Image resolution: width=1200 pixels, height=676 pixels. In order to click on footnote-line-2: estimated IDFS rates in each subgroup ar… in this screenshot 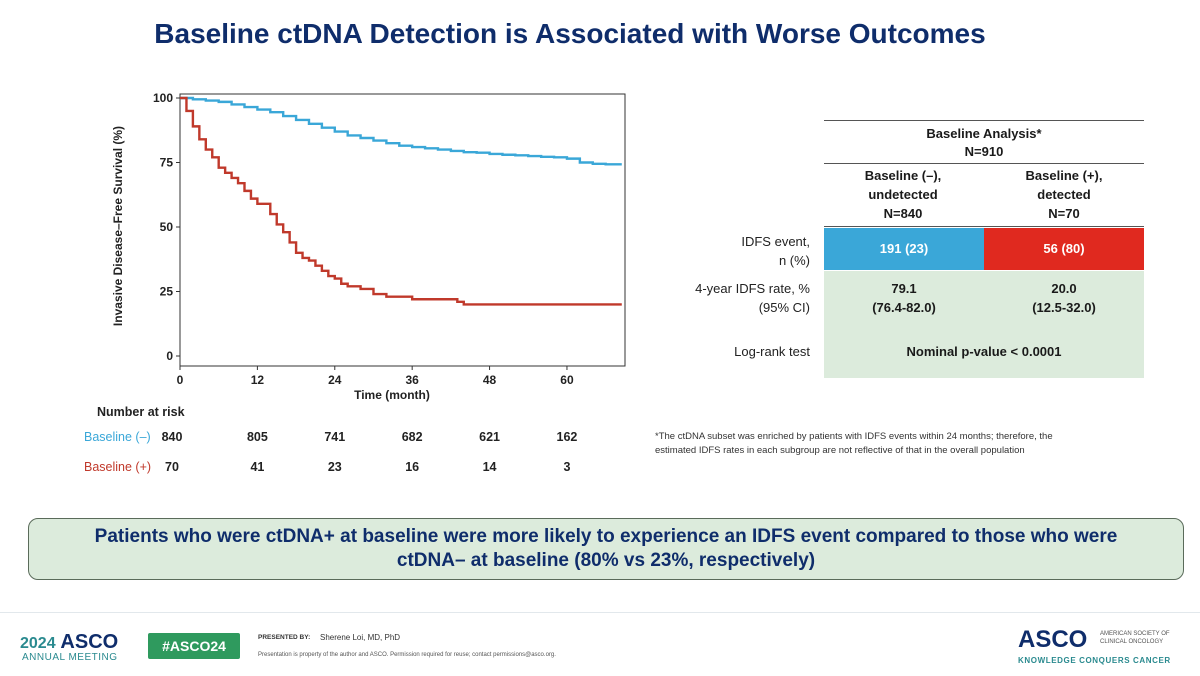, I will do `click(840, 450)`.